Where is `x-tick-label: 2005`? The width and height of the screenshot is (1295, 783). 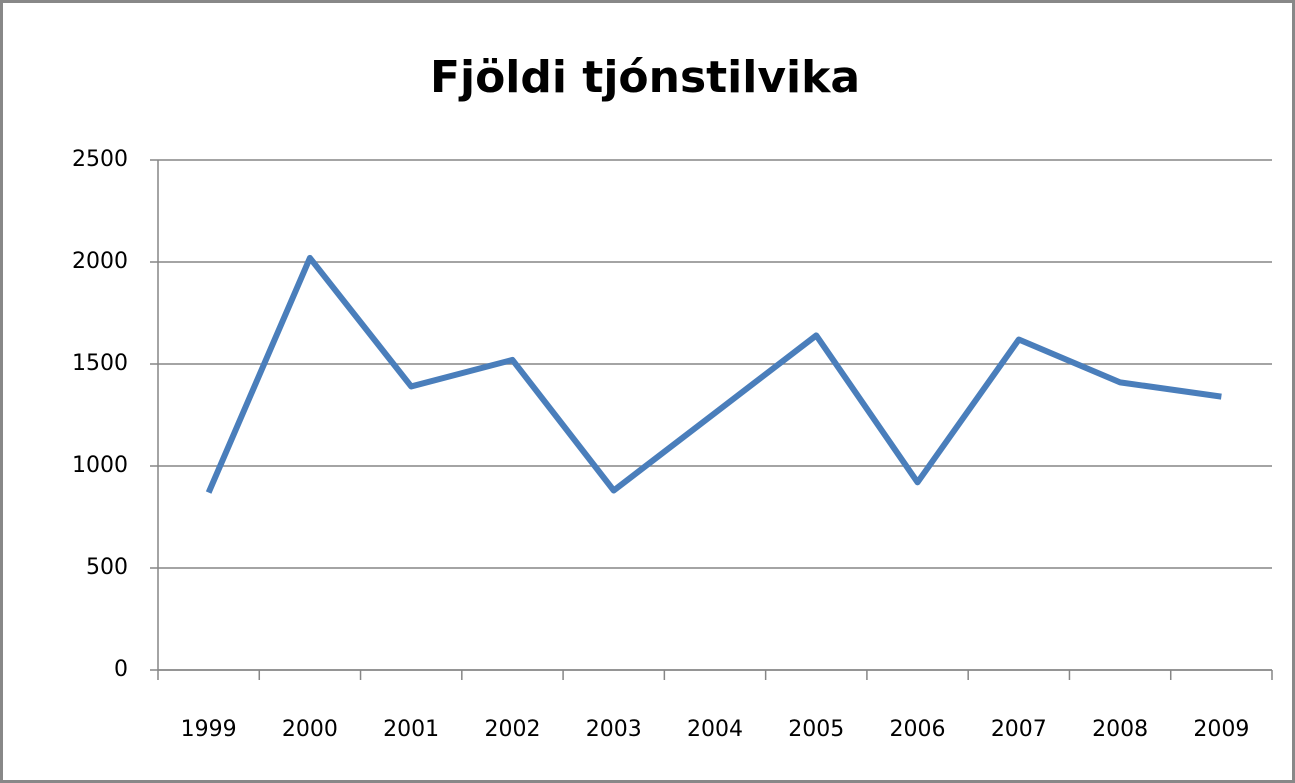 x-tick-label: 2005 is located at coordinates (816, 729).